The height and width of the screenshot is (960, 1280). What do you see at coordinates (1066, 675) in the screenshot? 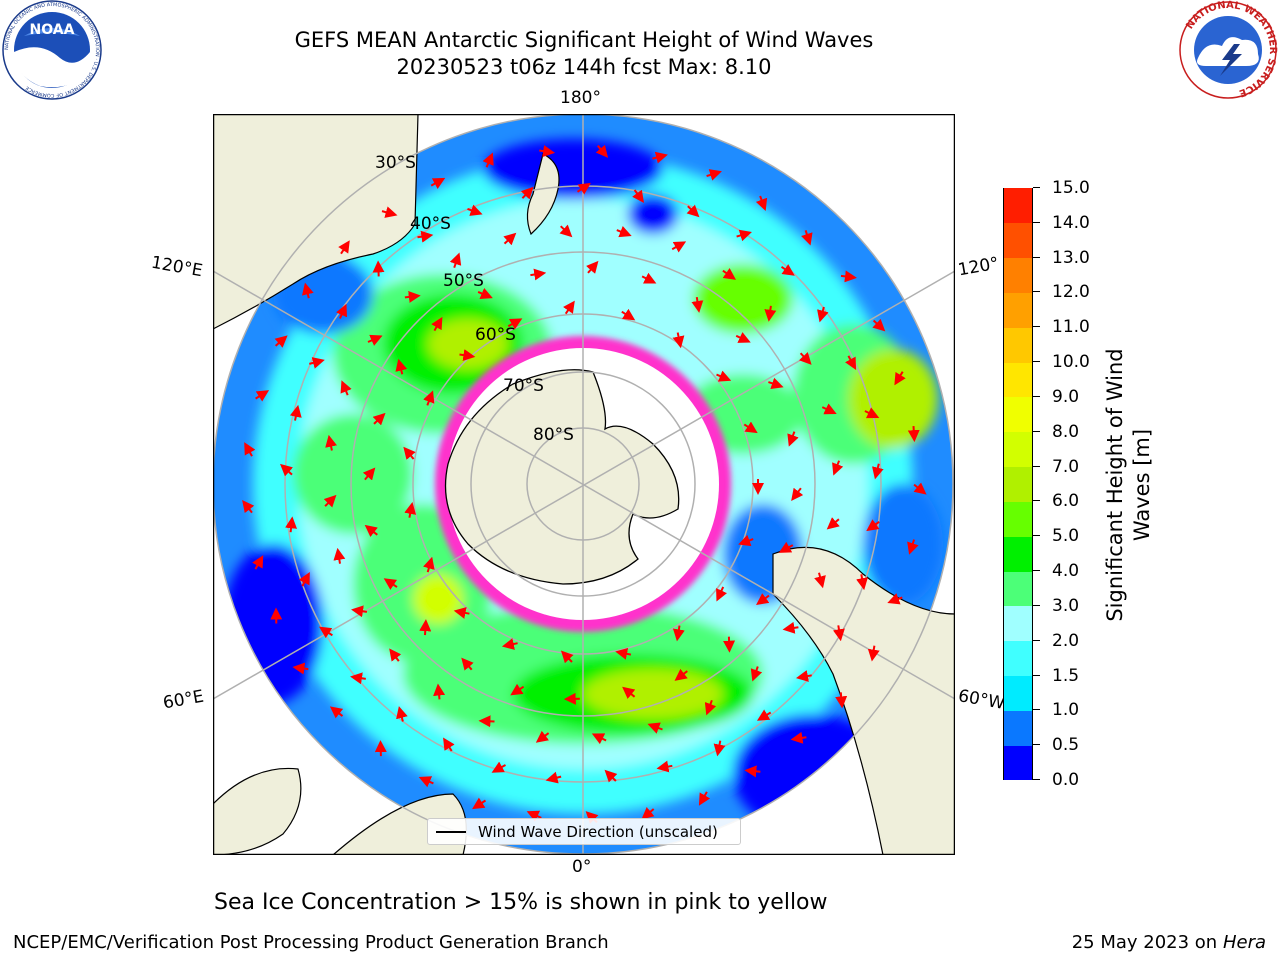
I see `colorbar-tick-label: 1.5` at bounding box center [1066, 675].